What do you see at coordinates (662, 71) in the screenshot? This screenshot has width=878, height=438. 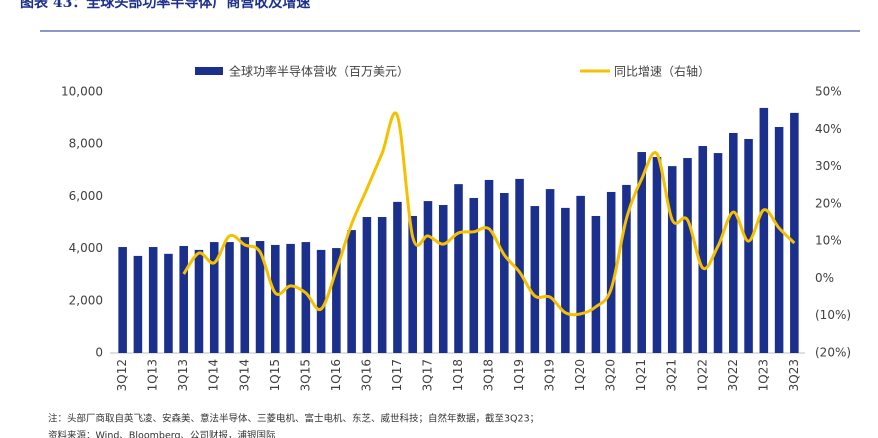 I see `legend-label: 同比增速（右轴）` at bounding box center [662, 71].